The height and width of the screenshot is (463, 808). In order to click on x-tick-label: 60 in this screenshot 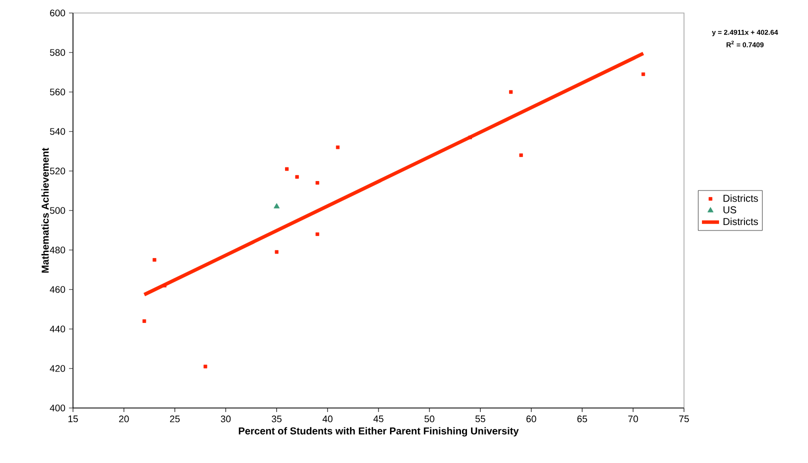, I will do `click(531, 419)`.